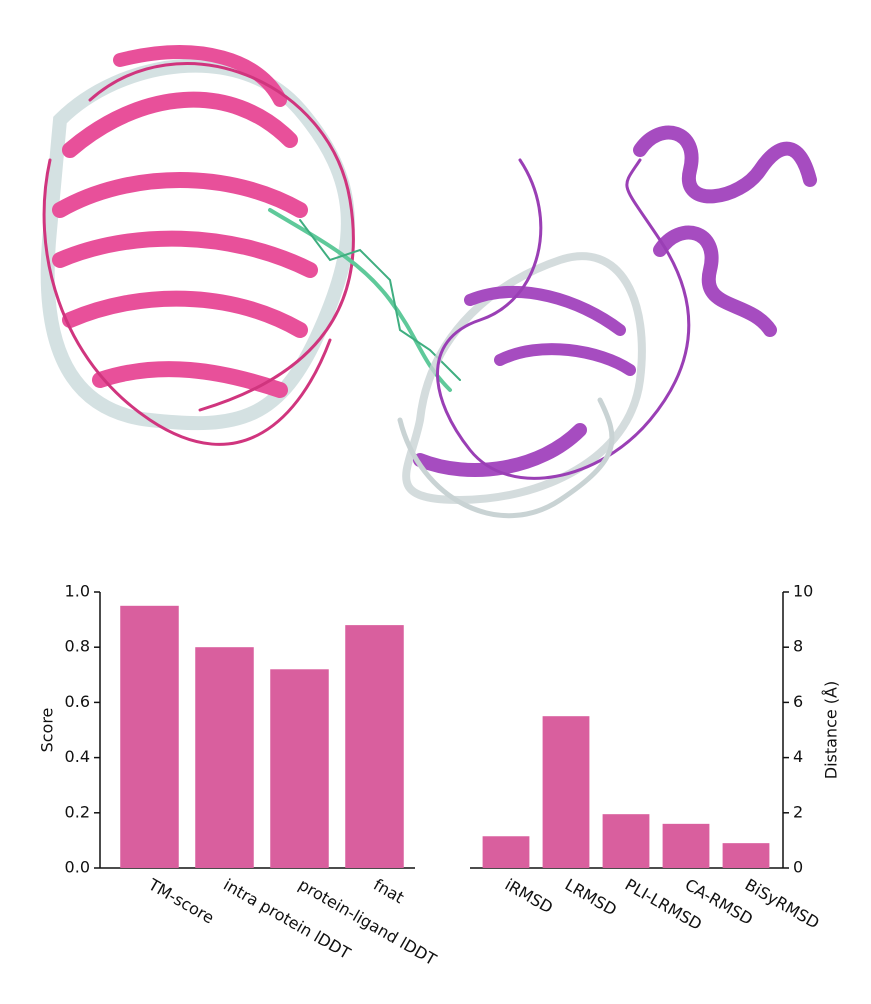  What do you see at coordinates (798, 701) in the screenshot?
I see `y-tick-label: 6` at bounding box center [798, 701].